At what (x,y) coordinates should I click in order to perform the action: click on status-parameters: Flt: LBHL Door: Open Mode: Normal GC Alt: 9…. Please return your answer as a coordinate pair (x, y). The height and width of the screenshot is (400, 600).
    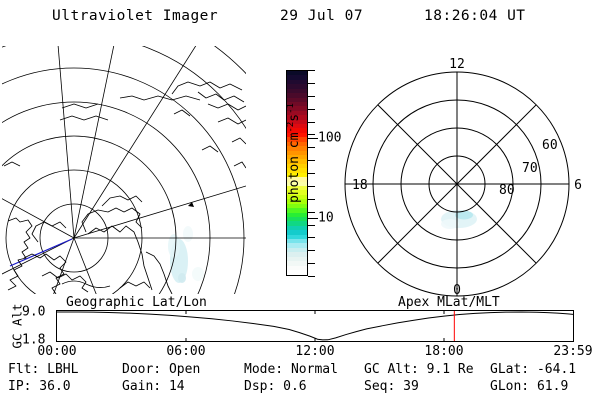
    Looking at the image, I should click on (300, 381).